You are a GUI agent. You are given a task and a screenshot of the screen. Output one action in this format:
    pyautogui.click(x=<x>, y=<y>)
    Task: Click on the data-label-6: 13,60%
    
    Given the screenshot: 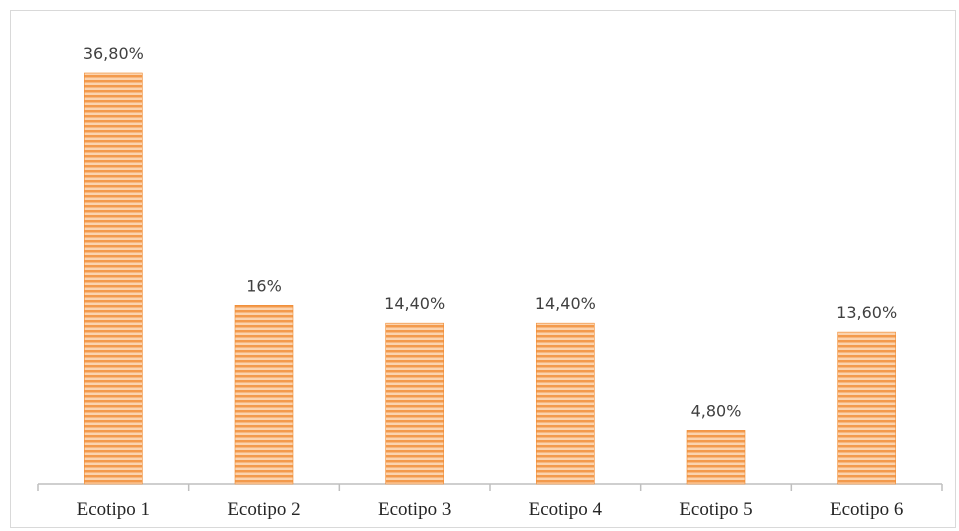 What is the action you would take?
    pyautogui.click(x=866, y=312)
    